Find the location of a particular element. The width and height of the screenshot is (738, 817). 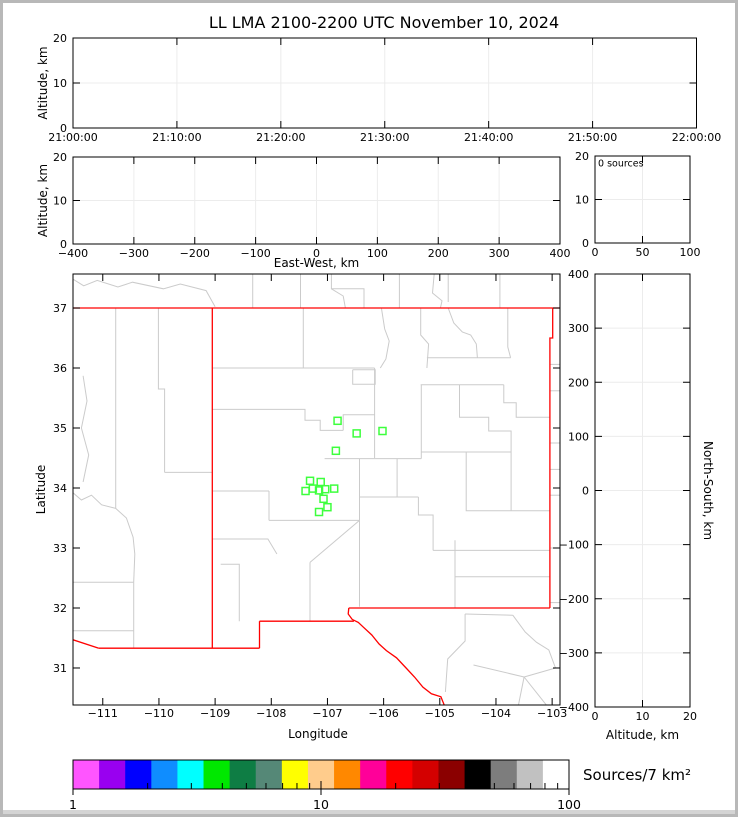

colorbar-tick-label: 10 is located at coordinates (321, 804).